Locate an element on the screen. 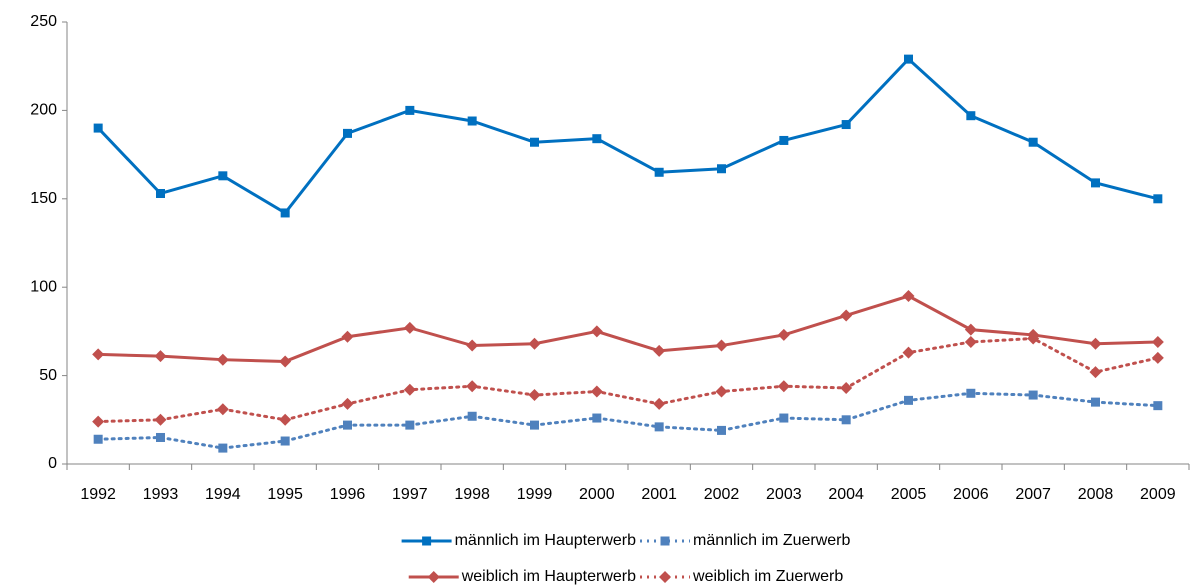  x-tick-label: 2006 is located at coordinates (971, 494).